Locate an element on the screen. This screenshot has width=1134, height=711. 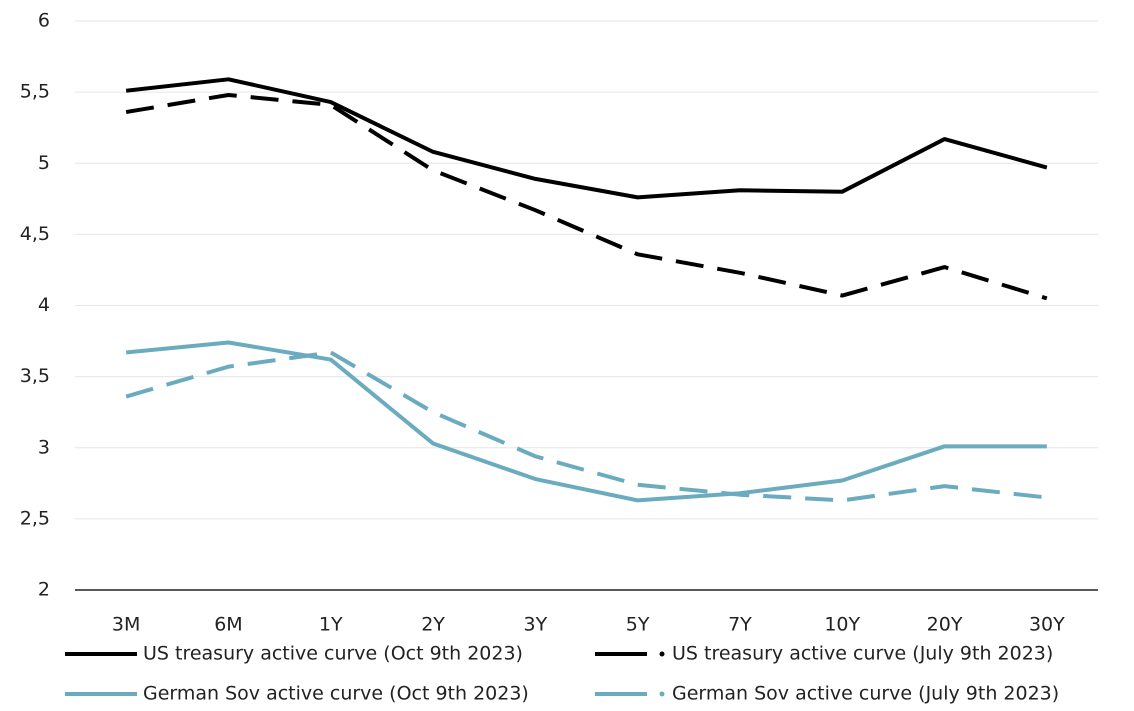
legend-label: US treasury active curve (Oct 9th 2023) is located at coordinates (333, 654).